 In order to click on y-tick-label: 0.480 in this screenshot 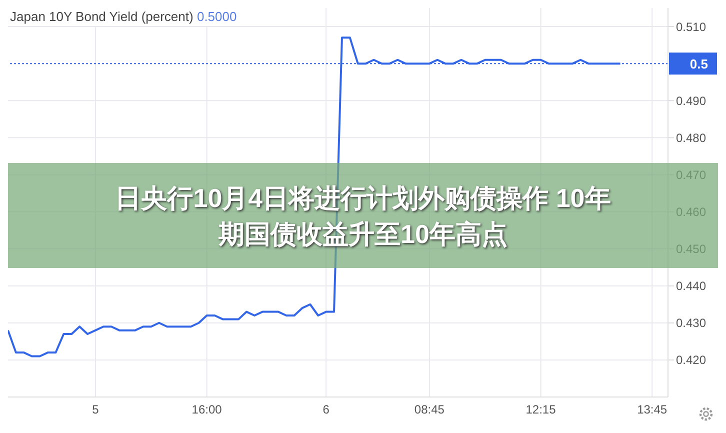, I will do `click(691, 137)`.